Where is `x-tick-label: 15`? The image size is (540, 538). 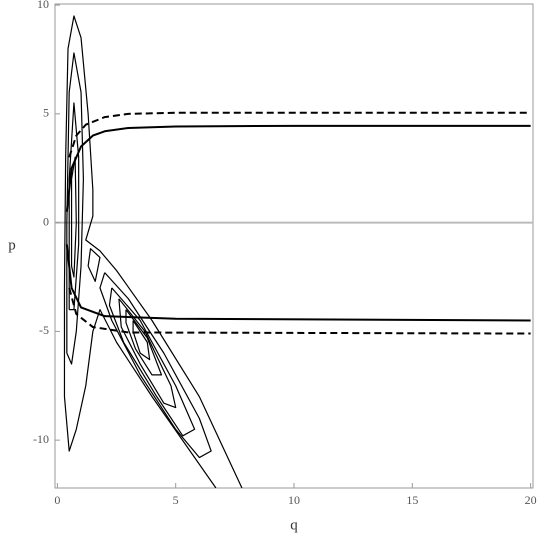 x-tick-label: 15 is located at coordinates (412, 500).